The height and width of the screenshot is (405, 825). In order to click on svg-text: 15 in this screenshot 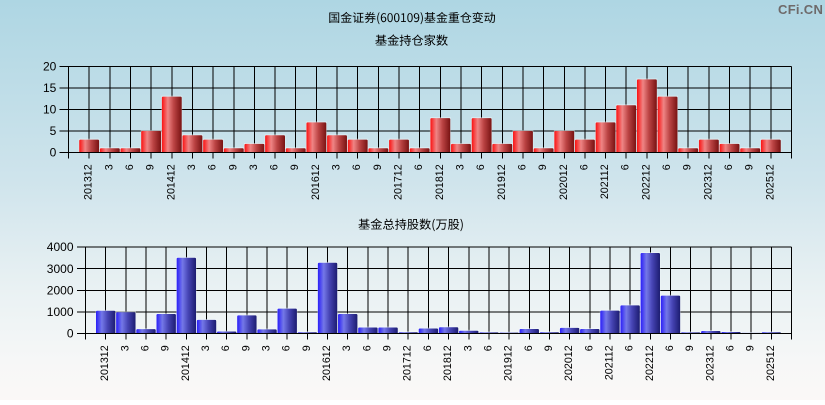, I will do `click(50, 88)`.